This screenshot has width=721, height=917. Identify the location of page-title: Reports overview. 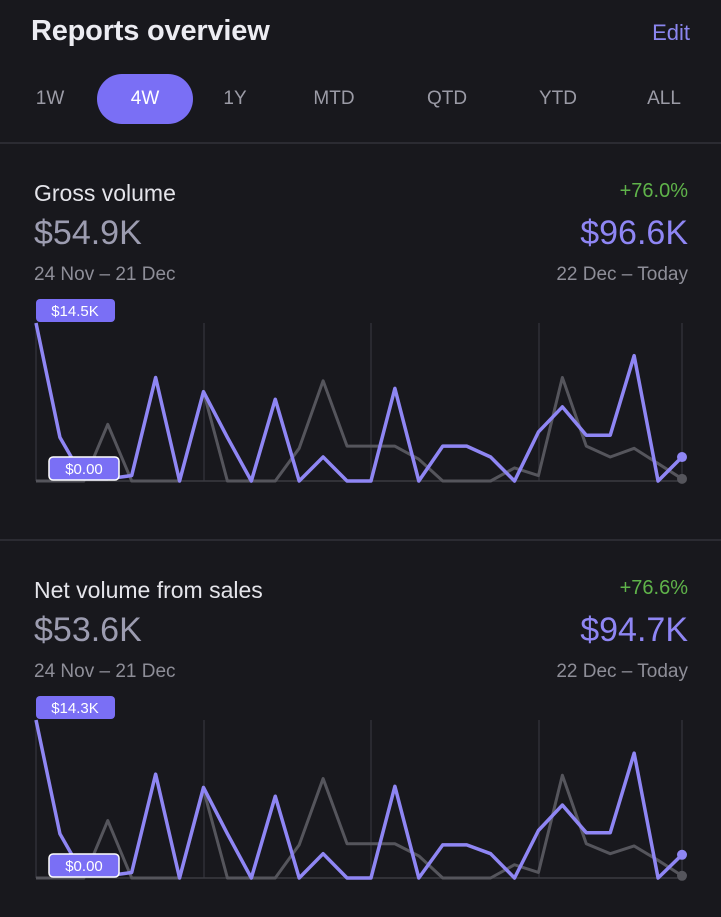
(150, 31).